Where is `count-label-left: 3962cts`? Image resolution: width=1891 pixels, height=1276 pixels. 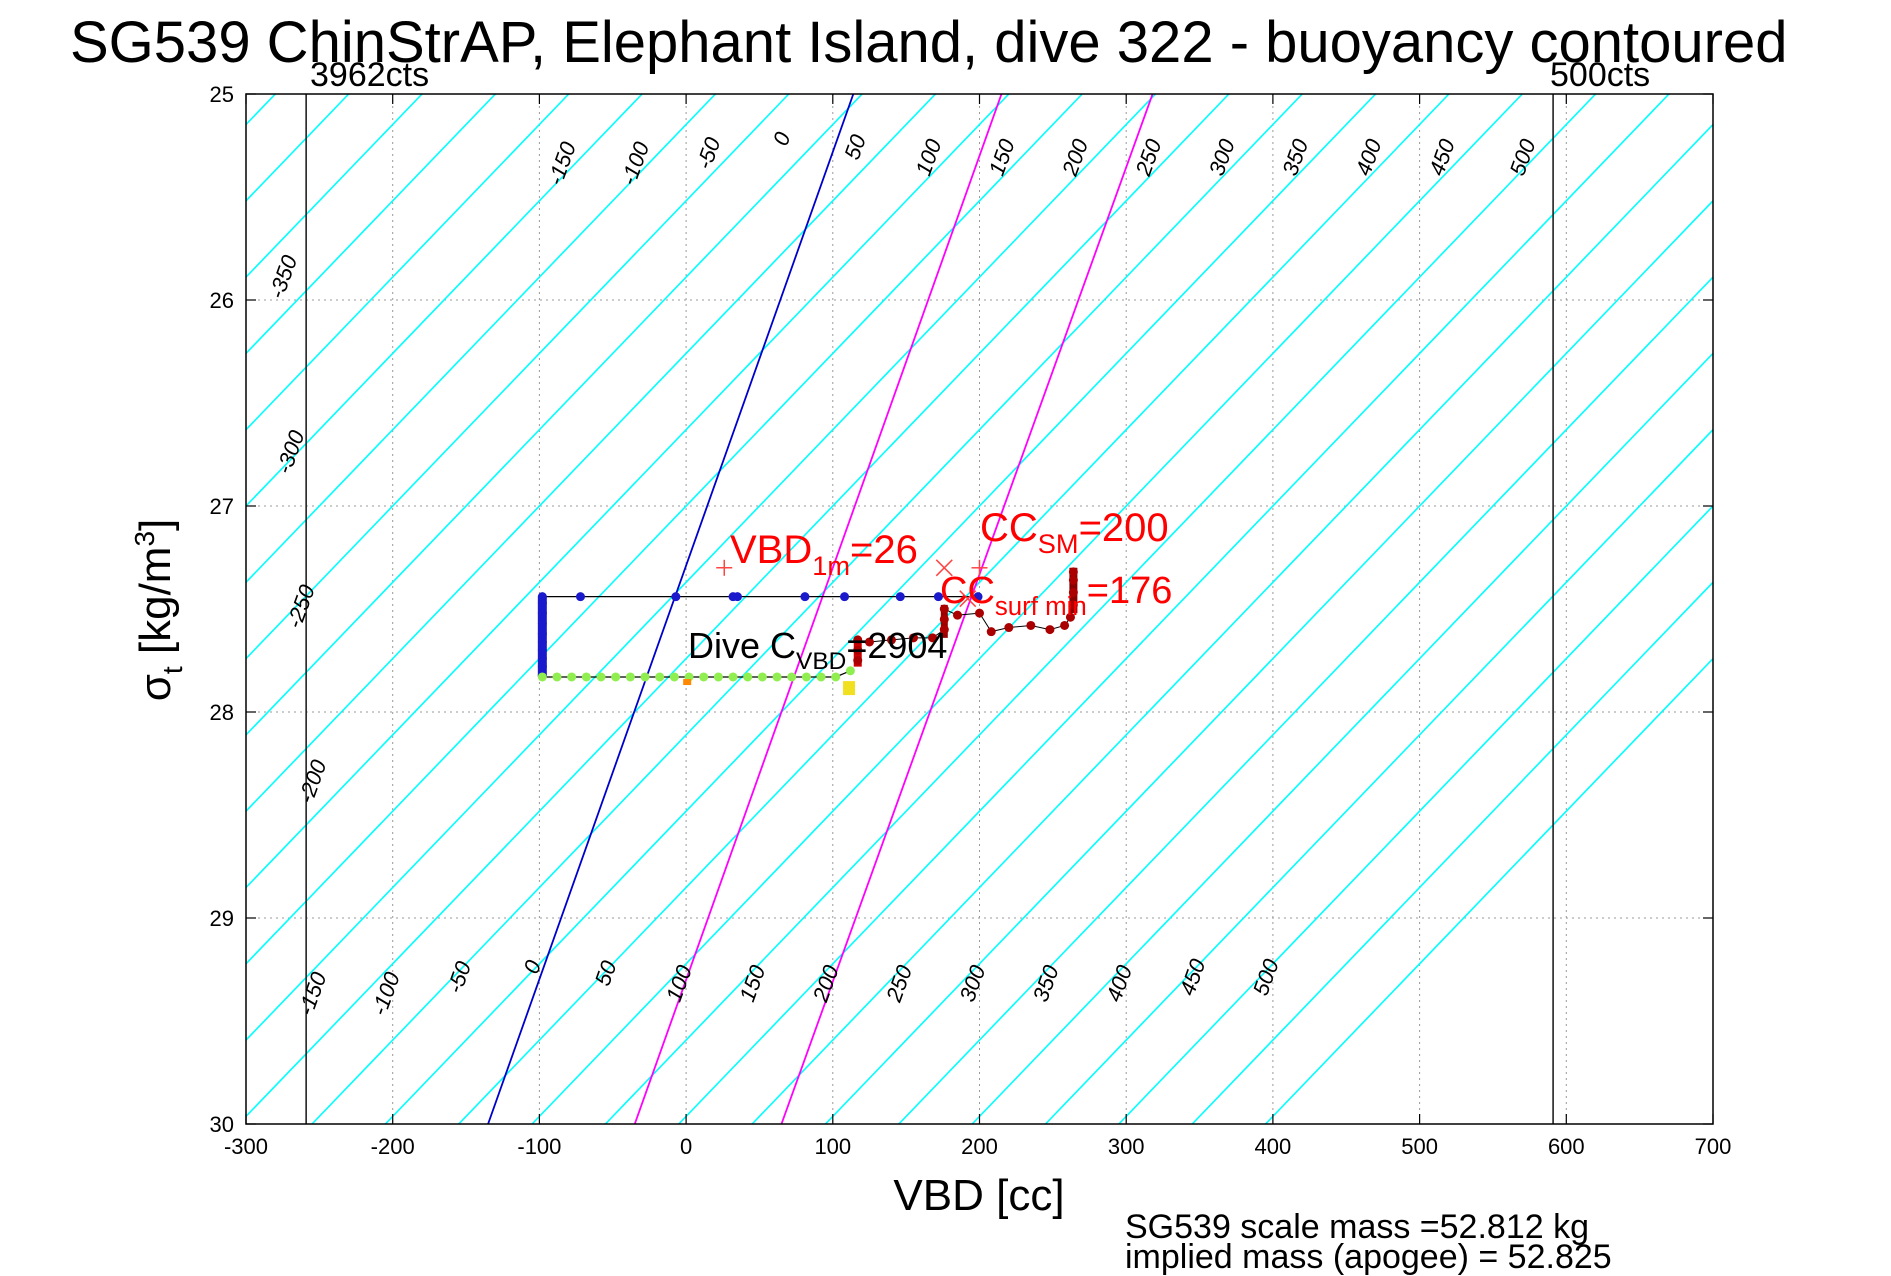 count-label-left: 3962cts is located at coordinates (370, 75).